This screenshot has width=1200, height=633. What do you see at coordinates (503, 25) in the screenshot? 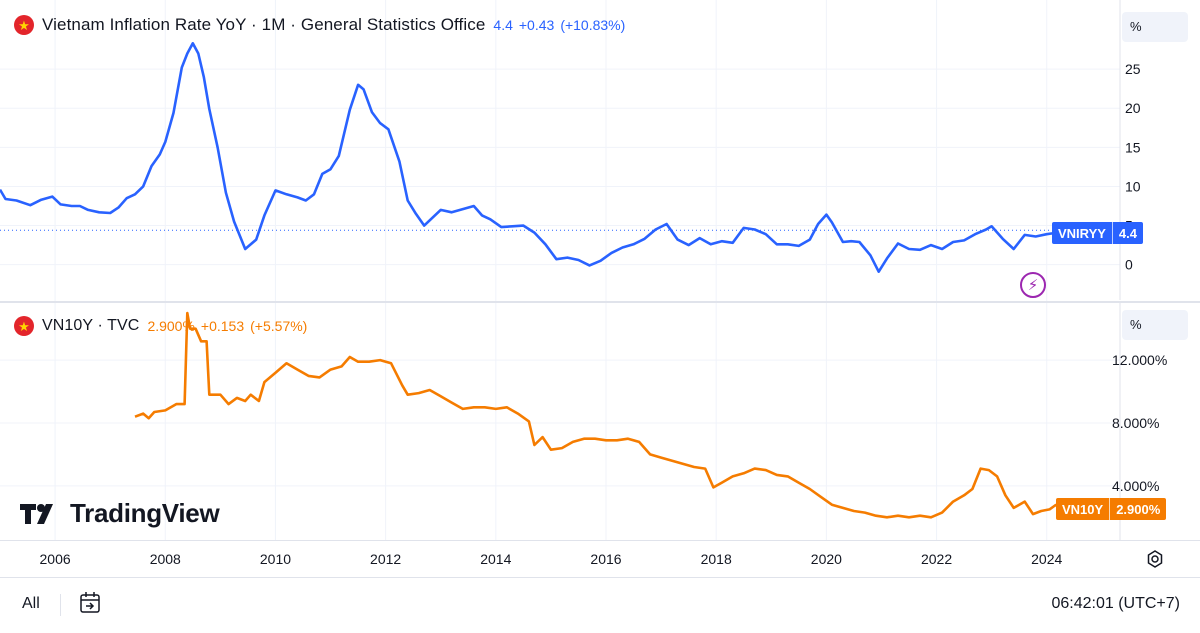
I see `inflation-last-value: 4.4` at bounding box center [503, 25].